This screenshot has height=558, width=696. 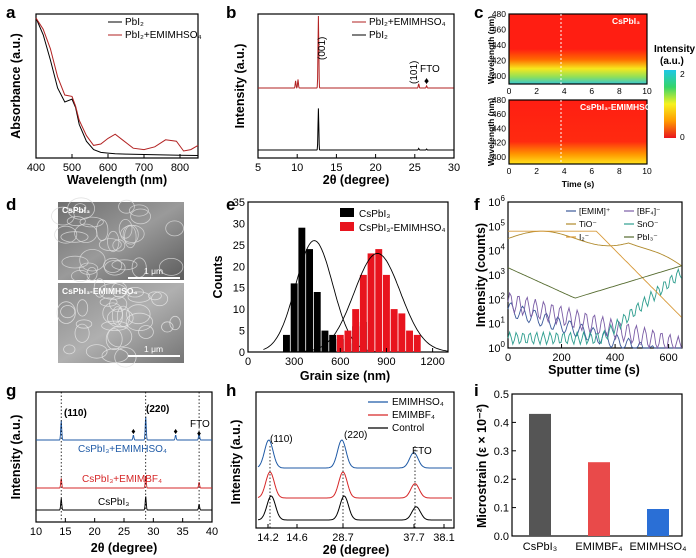 I want to click on c-xtick-1-4: 8, so click(x=619, y=171).